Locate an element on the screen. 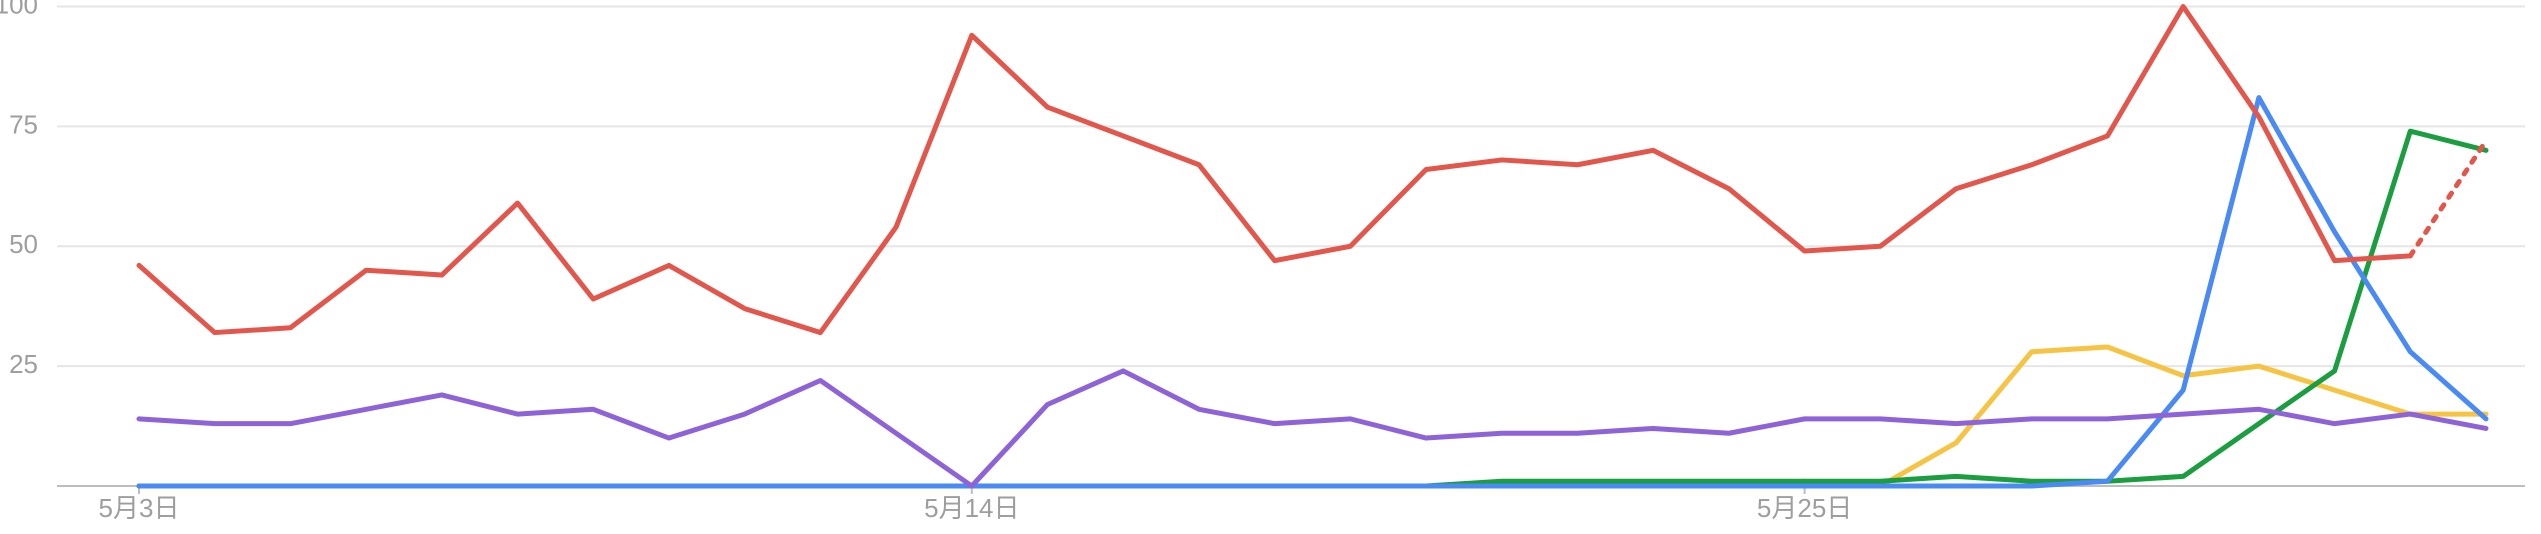 Image resolution: width=2541 pixels, height=534 pixels. y-tick-label: 25 is located at coordinates (23, 364).